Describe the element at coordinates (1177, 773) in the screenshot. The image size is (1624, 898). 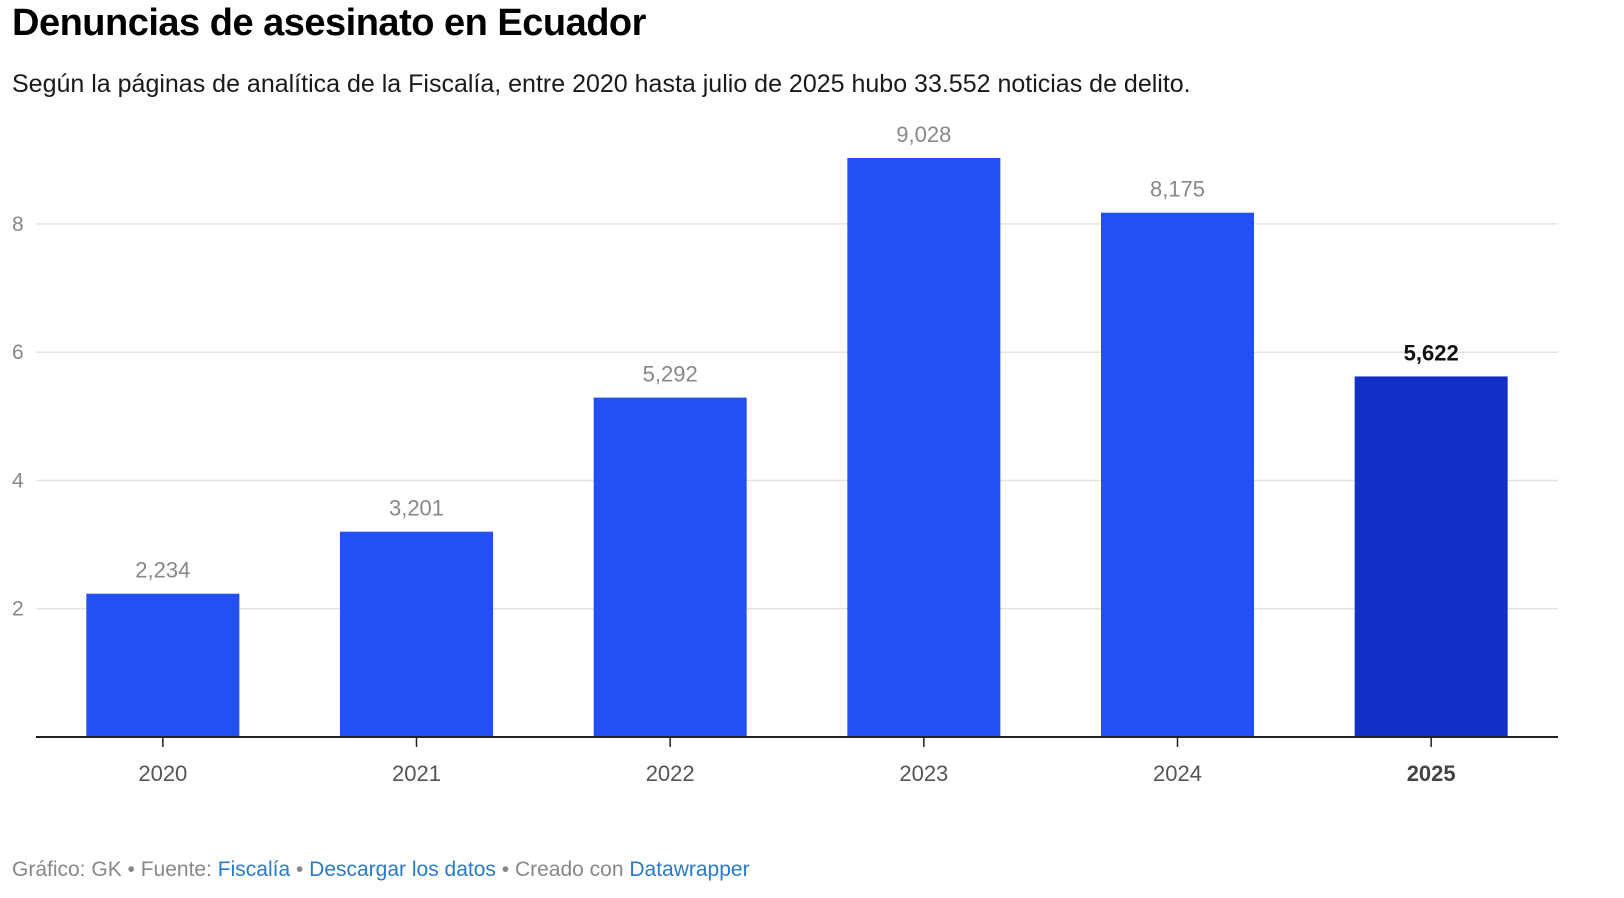
I see `x-tick-label-2024: 2024` at that location.